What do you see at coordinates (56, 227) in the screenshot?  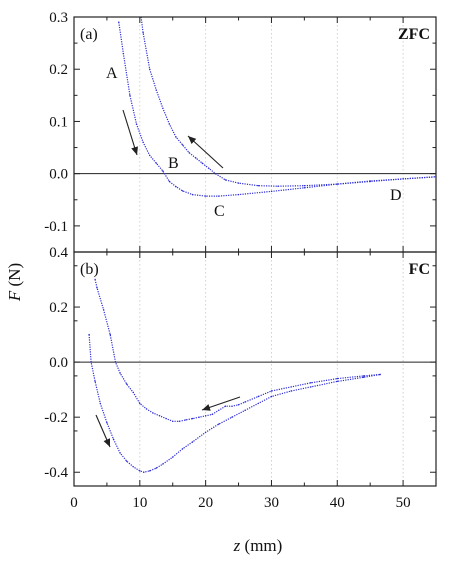 I see `y-tick-label: -0.1` at bounding box center [56, 227].